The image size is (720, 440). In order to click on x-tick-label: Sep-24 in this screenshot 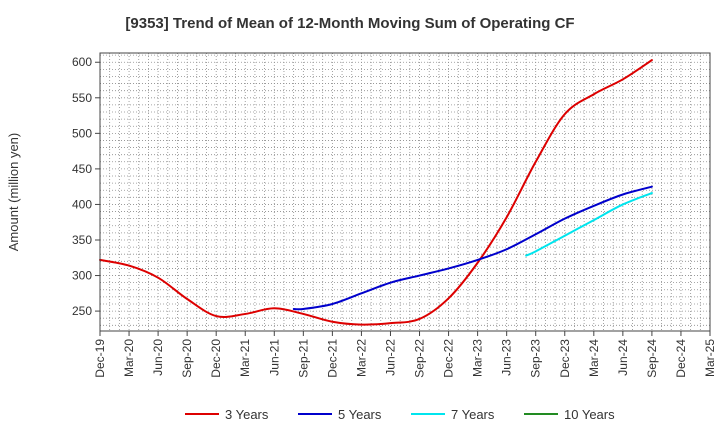, I will do `click(652, 358)`.